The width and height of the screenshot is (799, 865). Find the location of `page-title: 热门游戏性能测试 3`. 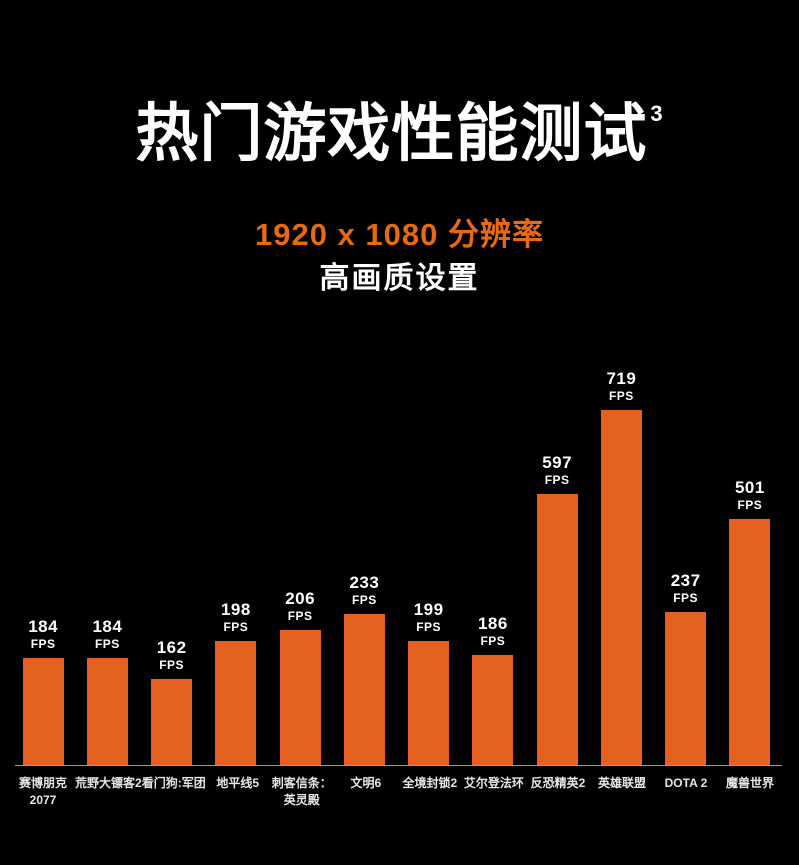

page-title: 热门游戏性能测试 3 is located at coordinates (399, 134).